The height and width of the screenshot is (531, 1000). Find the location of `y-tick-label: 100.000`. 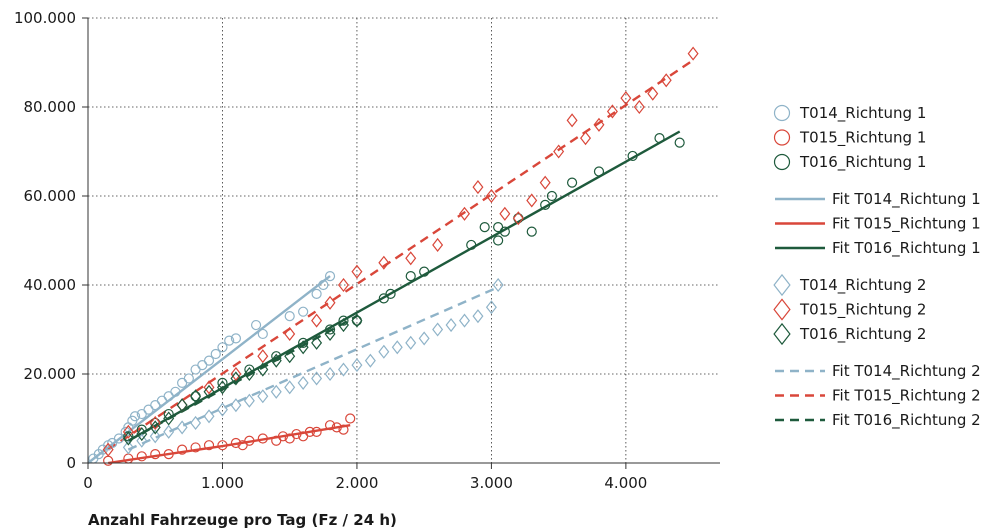

y-tick-label: 100.000 is located at coordinates (45, 18).